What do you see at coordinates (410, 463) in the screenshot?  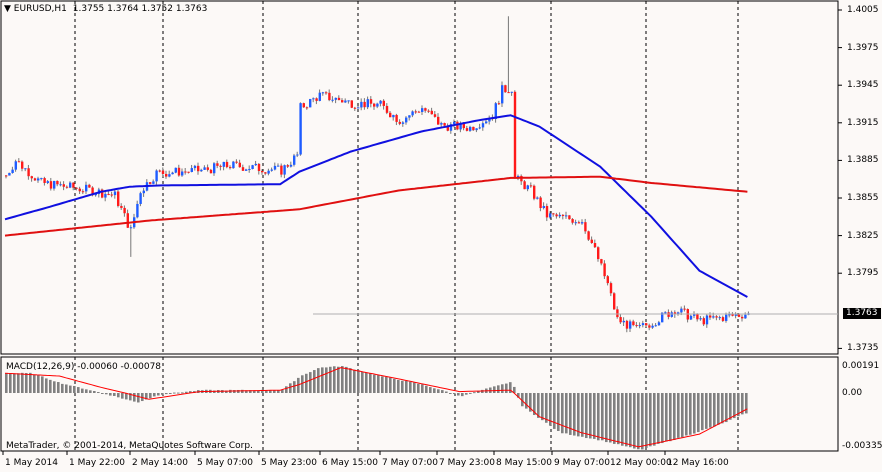 I see `time-axis-label: 7 May 07:00` at bounding box center [410, 463].